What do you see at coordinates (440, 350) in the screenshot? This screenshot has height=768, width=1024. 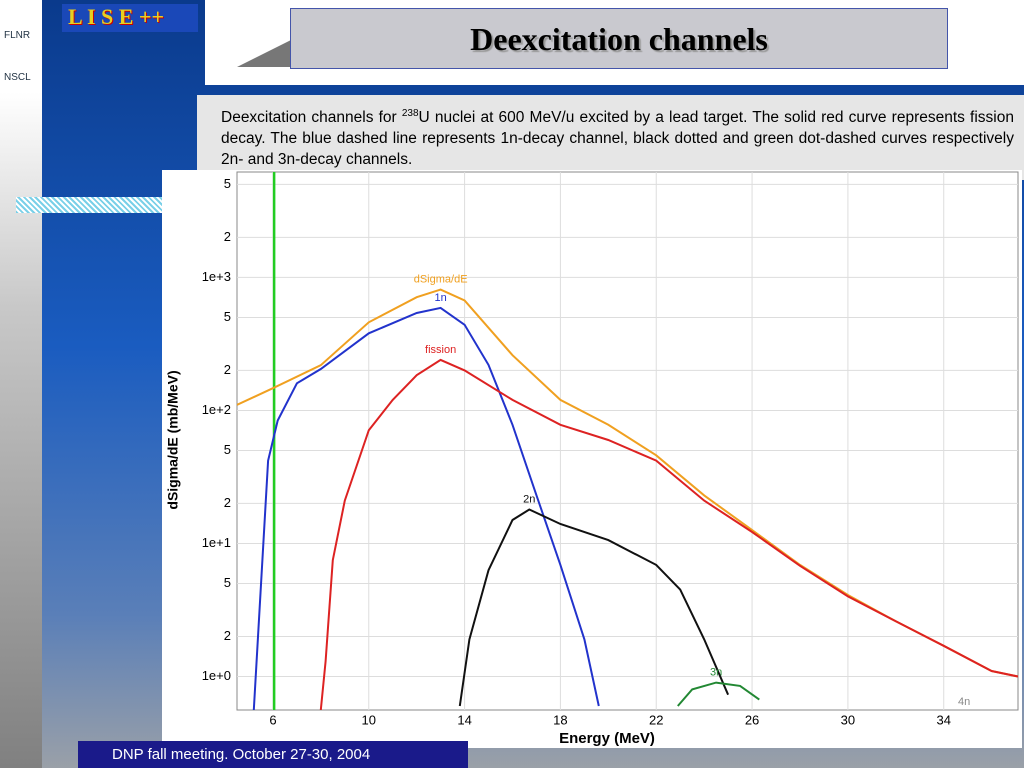 I see `series-label: fission` at bounding box center [440, 350].